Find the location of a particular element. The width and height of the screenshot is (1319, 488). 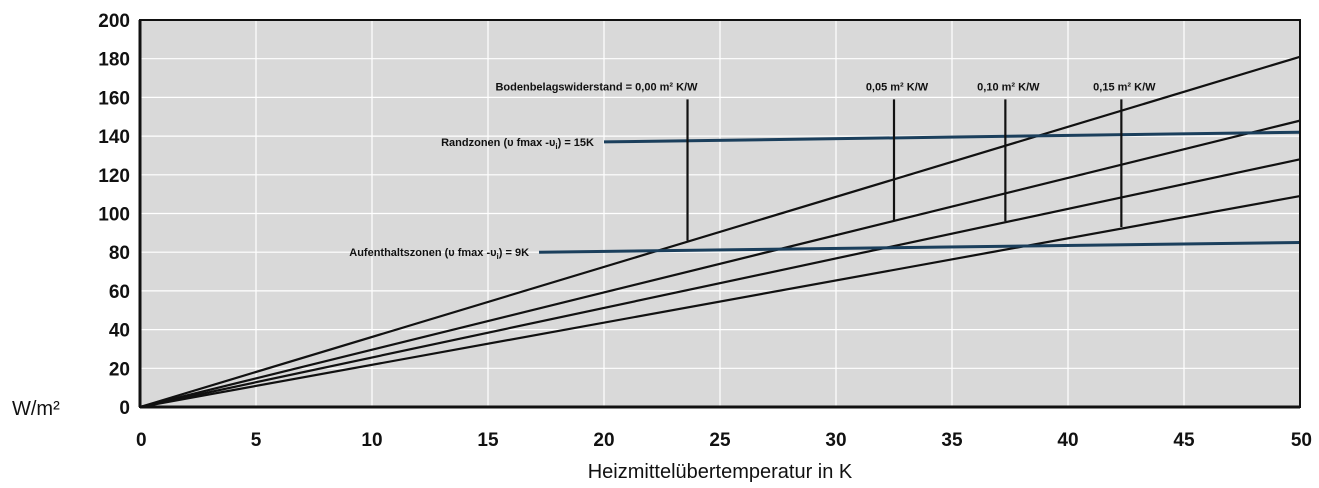

x-tick-label: 35 is located at coordinates (952, 440).